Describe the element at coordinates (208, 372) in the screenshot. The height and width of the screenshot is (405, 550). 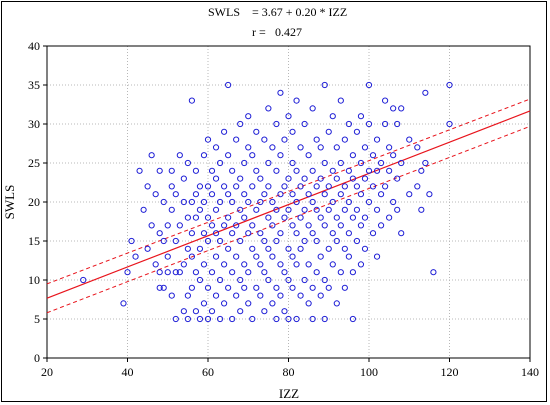
I see `x-tick-label: 60` at that location.